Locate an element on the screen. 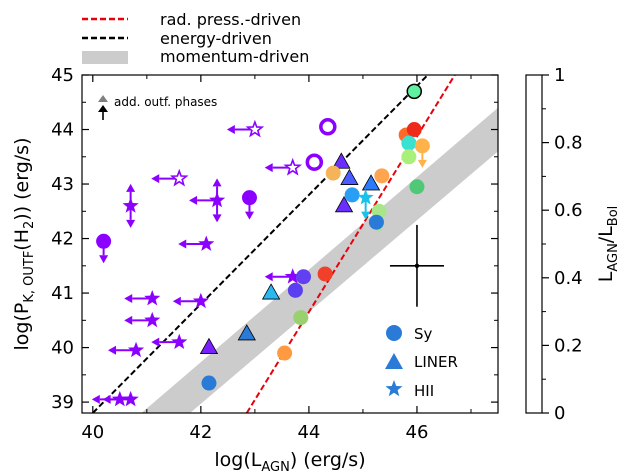 The height and width of the screenshot is (473, 620). data-point-circle-ring is located at coordinates (414, 91).